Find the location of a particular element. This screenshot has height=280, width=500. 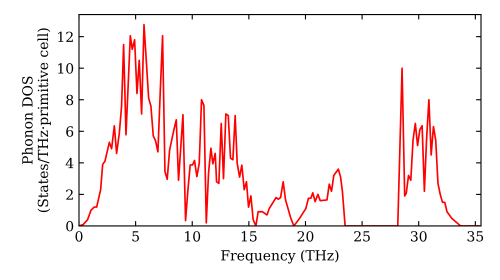

y-tick-label: 10 is located at coordinates (66, 68).